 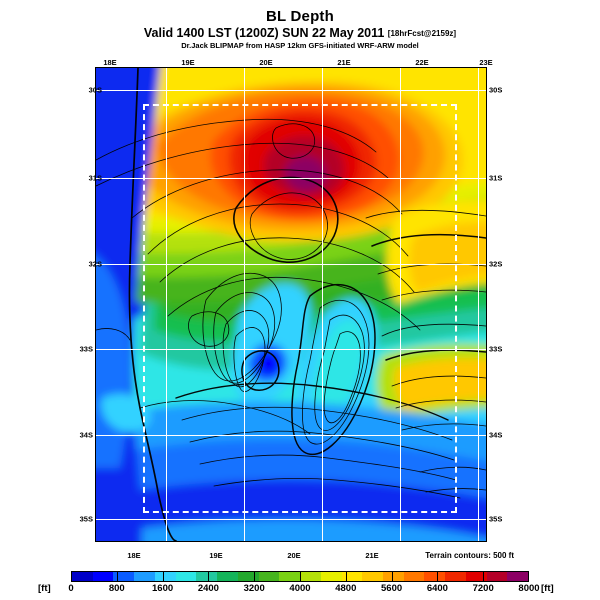 What do you see at coordinates (478, 304) in the screenshot?
I see `gridline-lon-23e` at bounding box center [478, 304].